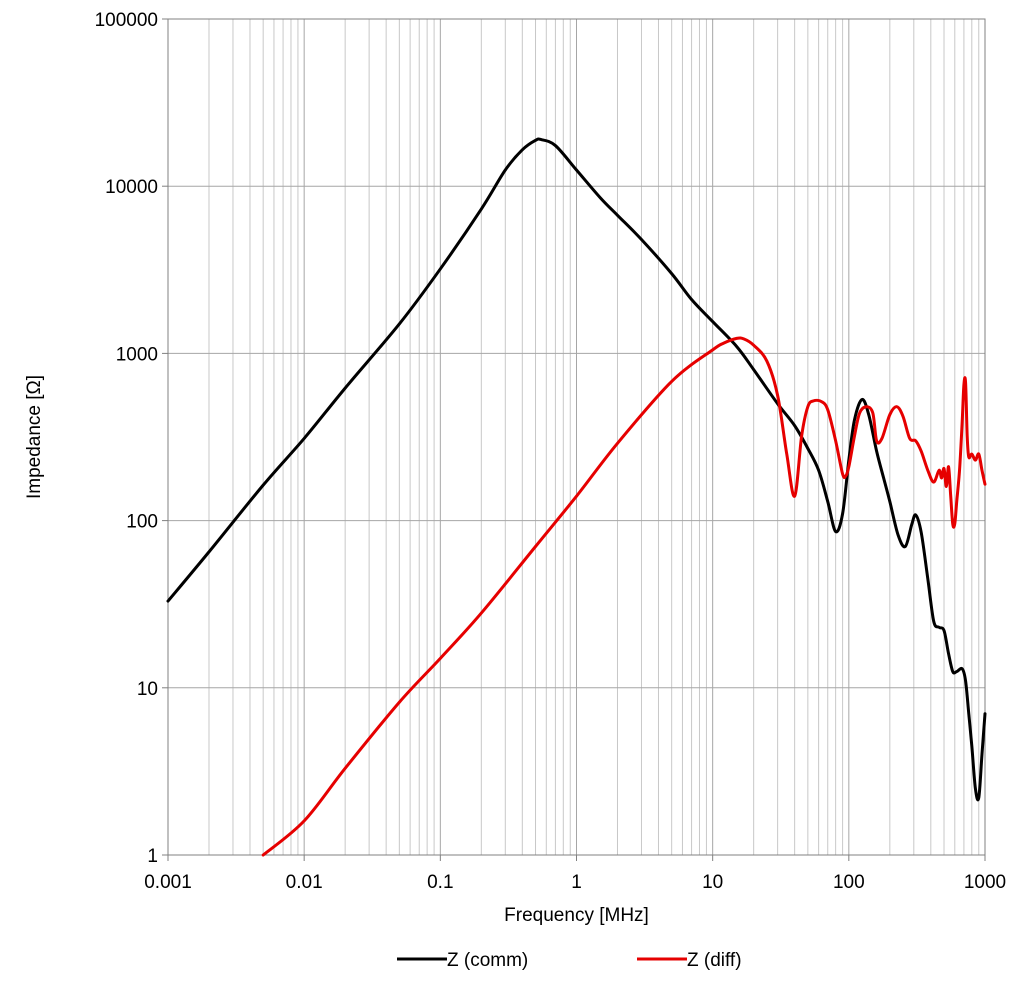 This screenshot has width=1034, height=981. What do you see at coordinates (131, 187) in the screenshot?
I see `y-tick-label: 10000` at bounding box center [131, 187].